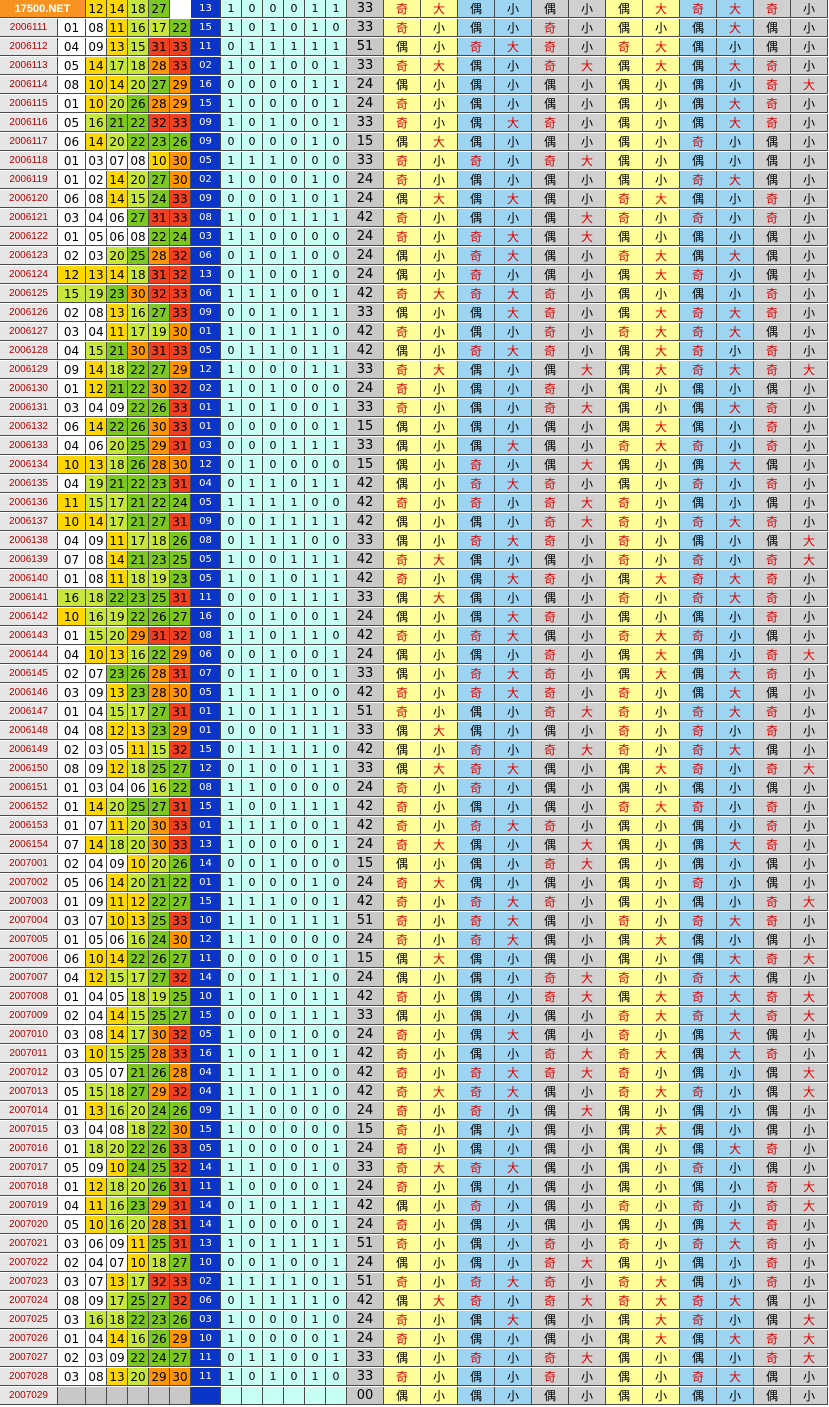 This screenshot has width=829, height=1407. What do you see at coordinates (138, 845) in the screenshot?
I see `red-ball-number: 20` at bounding box center [138, 845].